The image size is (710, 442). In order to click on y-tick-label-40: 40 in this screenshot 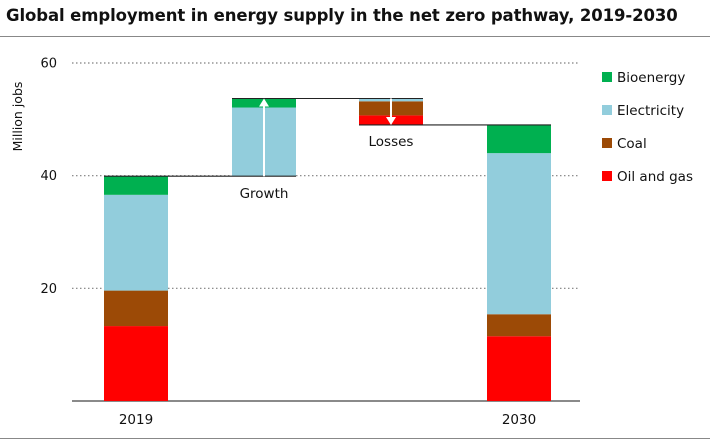, I will do `click(48, 176)`.